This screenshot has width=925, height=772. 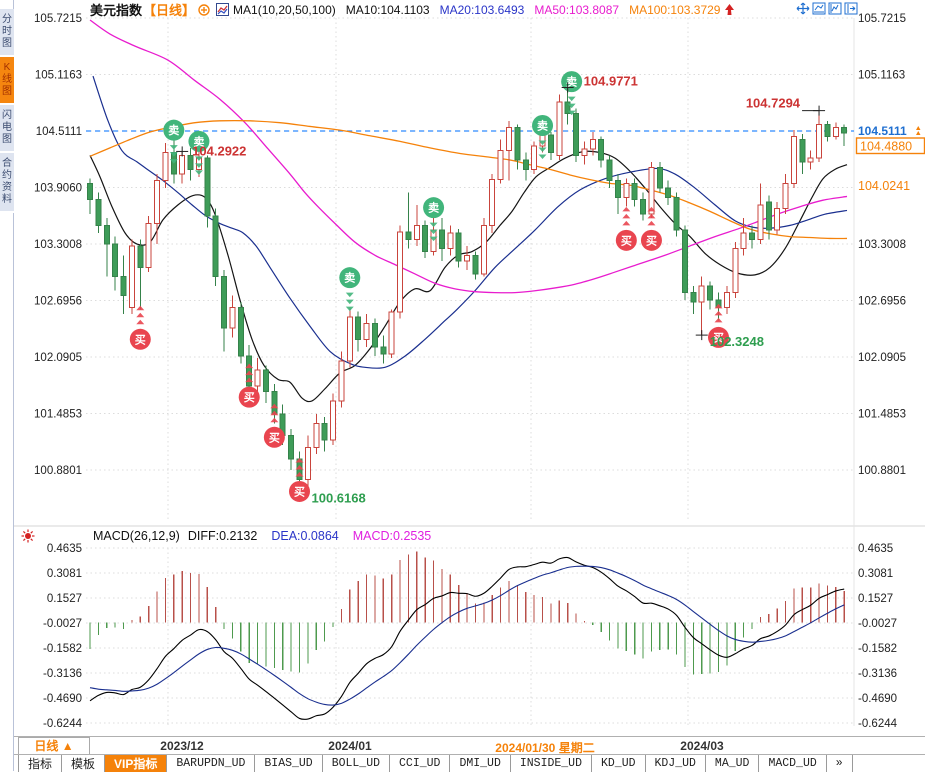 What do you see at coordinates (387, 9) in the screenshot?
I see `ma-readout: MA10:104.1103` at bounding box center [387, 9].